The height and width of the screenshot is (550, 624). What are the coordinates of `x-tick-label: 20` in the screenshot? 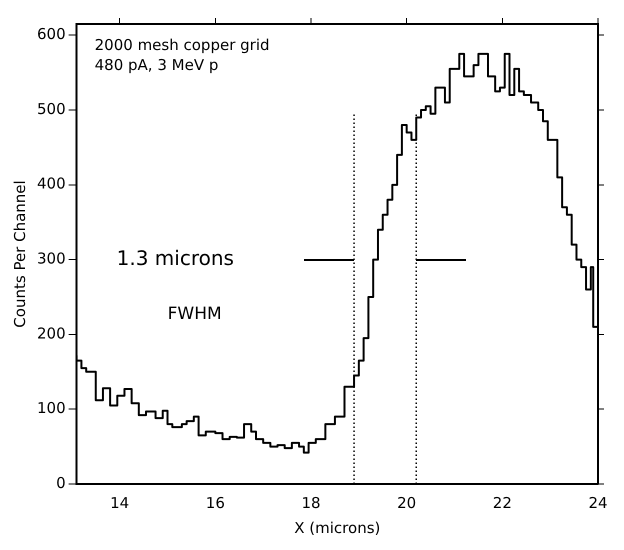 It's located at (406, 503).